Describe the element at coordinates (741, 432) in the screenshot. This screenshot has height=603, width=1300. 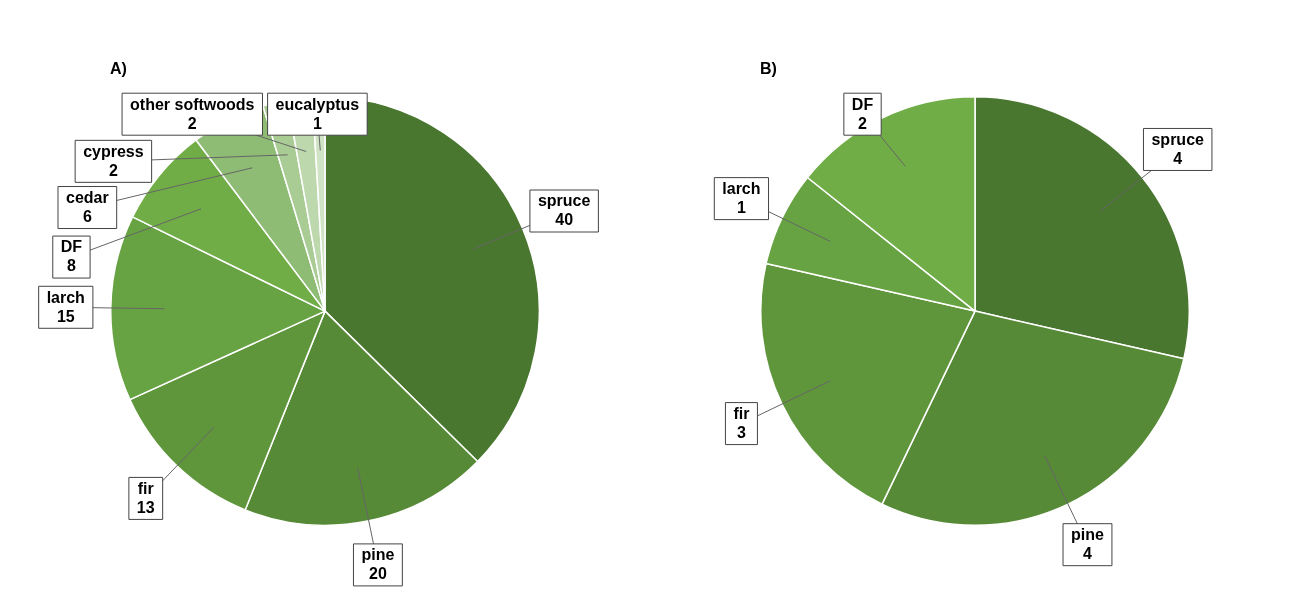
I see `data-label: 3` at that location.